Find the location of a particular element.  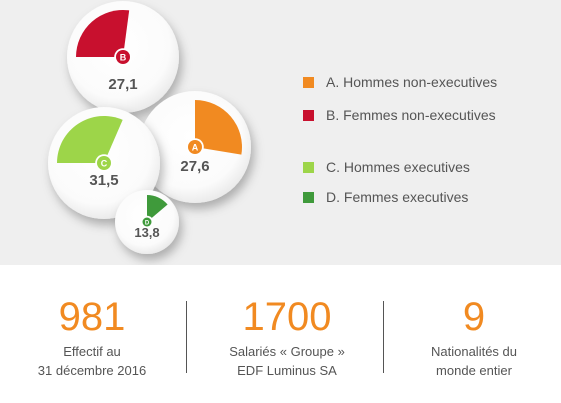

bubble-c-letter: C is located at coordinates (104, 163).